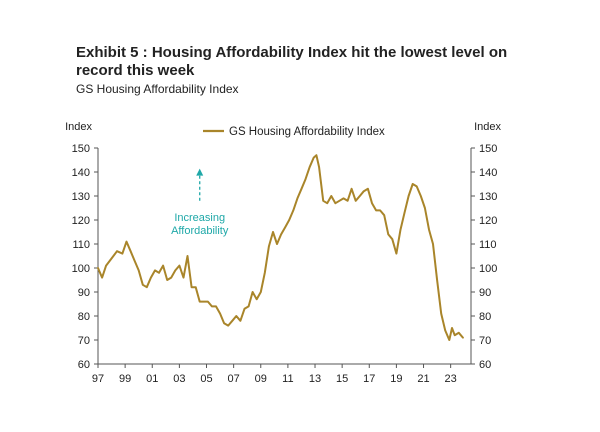  I want to click on y-tick-label-right: 70, so click(485, 341).